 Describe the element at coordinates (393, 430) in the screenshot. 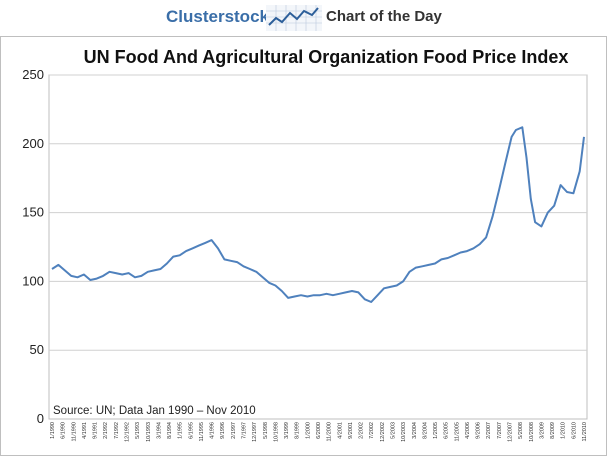

I see `x-tick-label: 5/2003` at that location.